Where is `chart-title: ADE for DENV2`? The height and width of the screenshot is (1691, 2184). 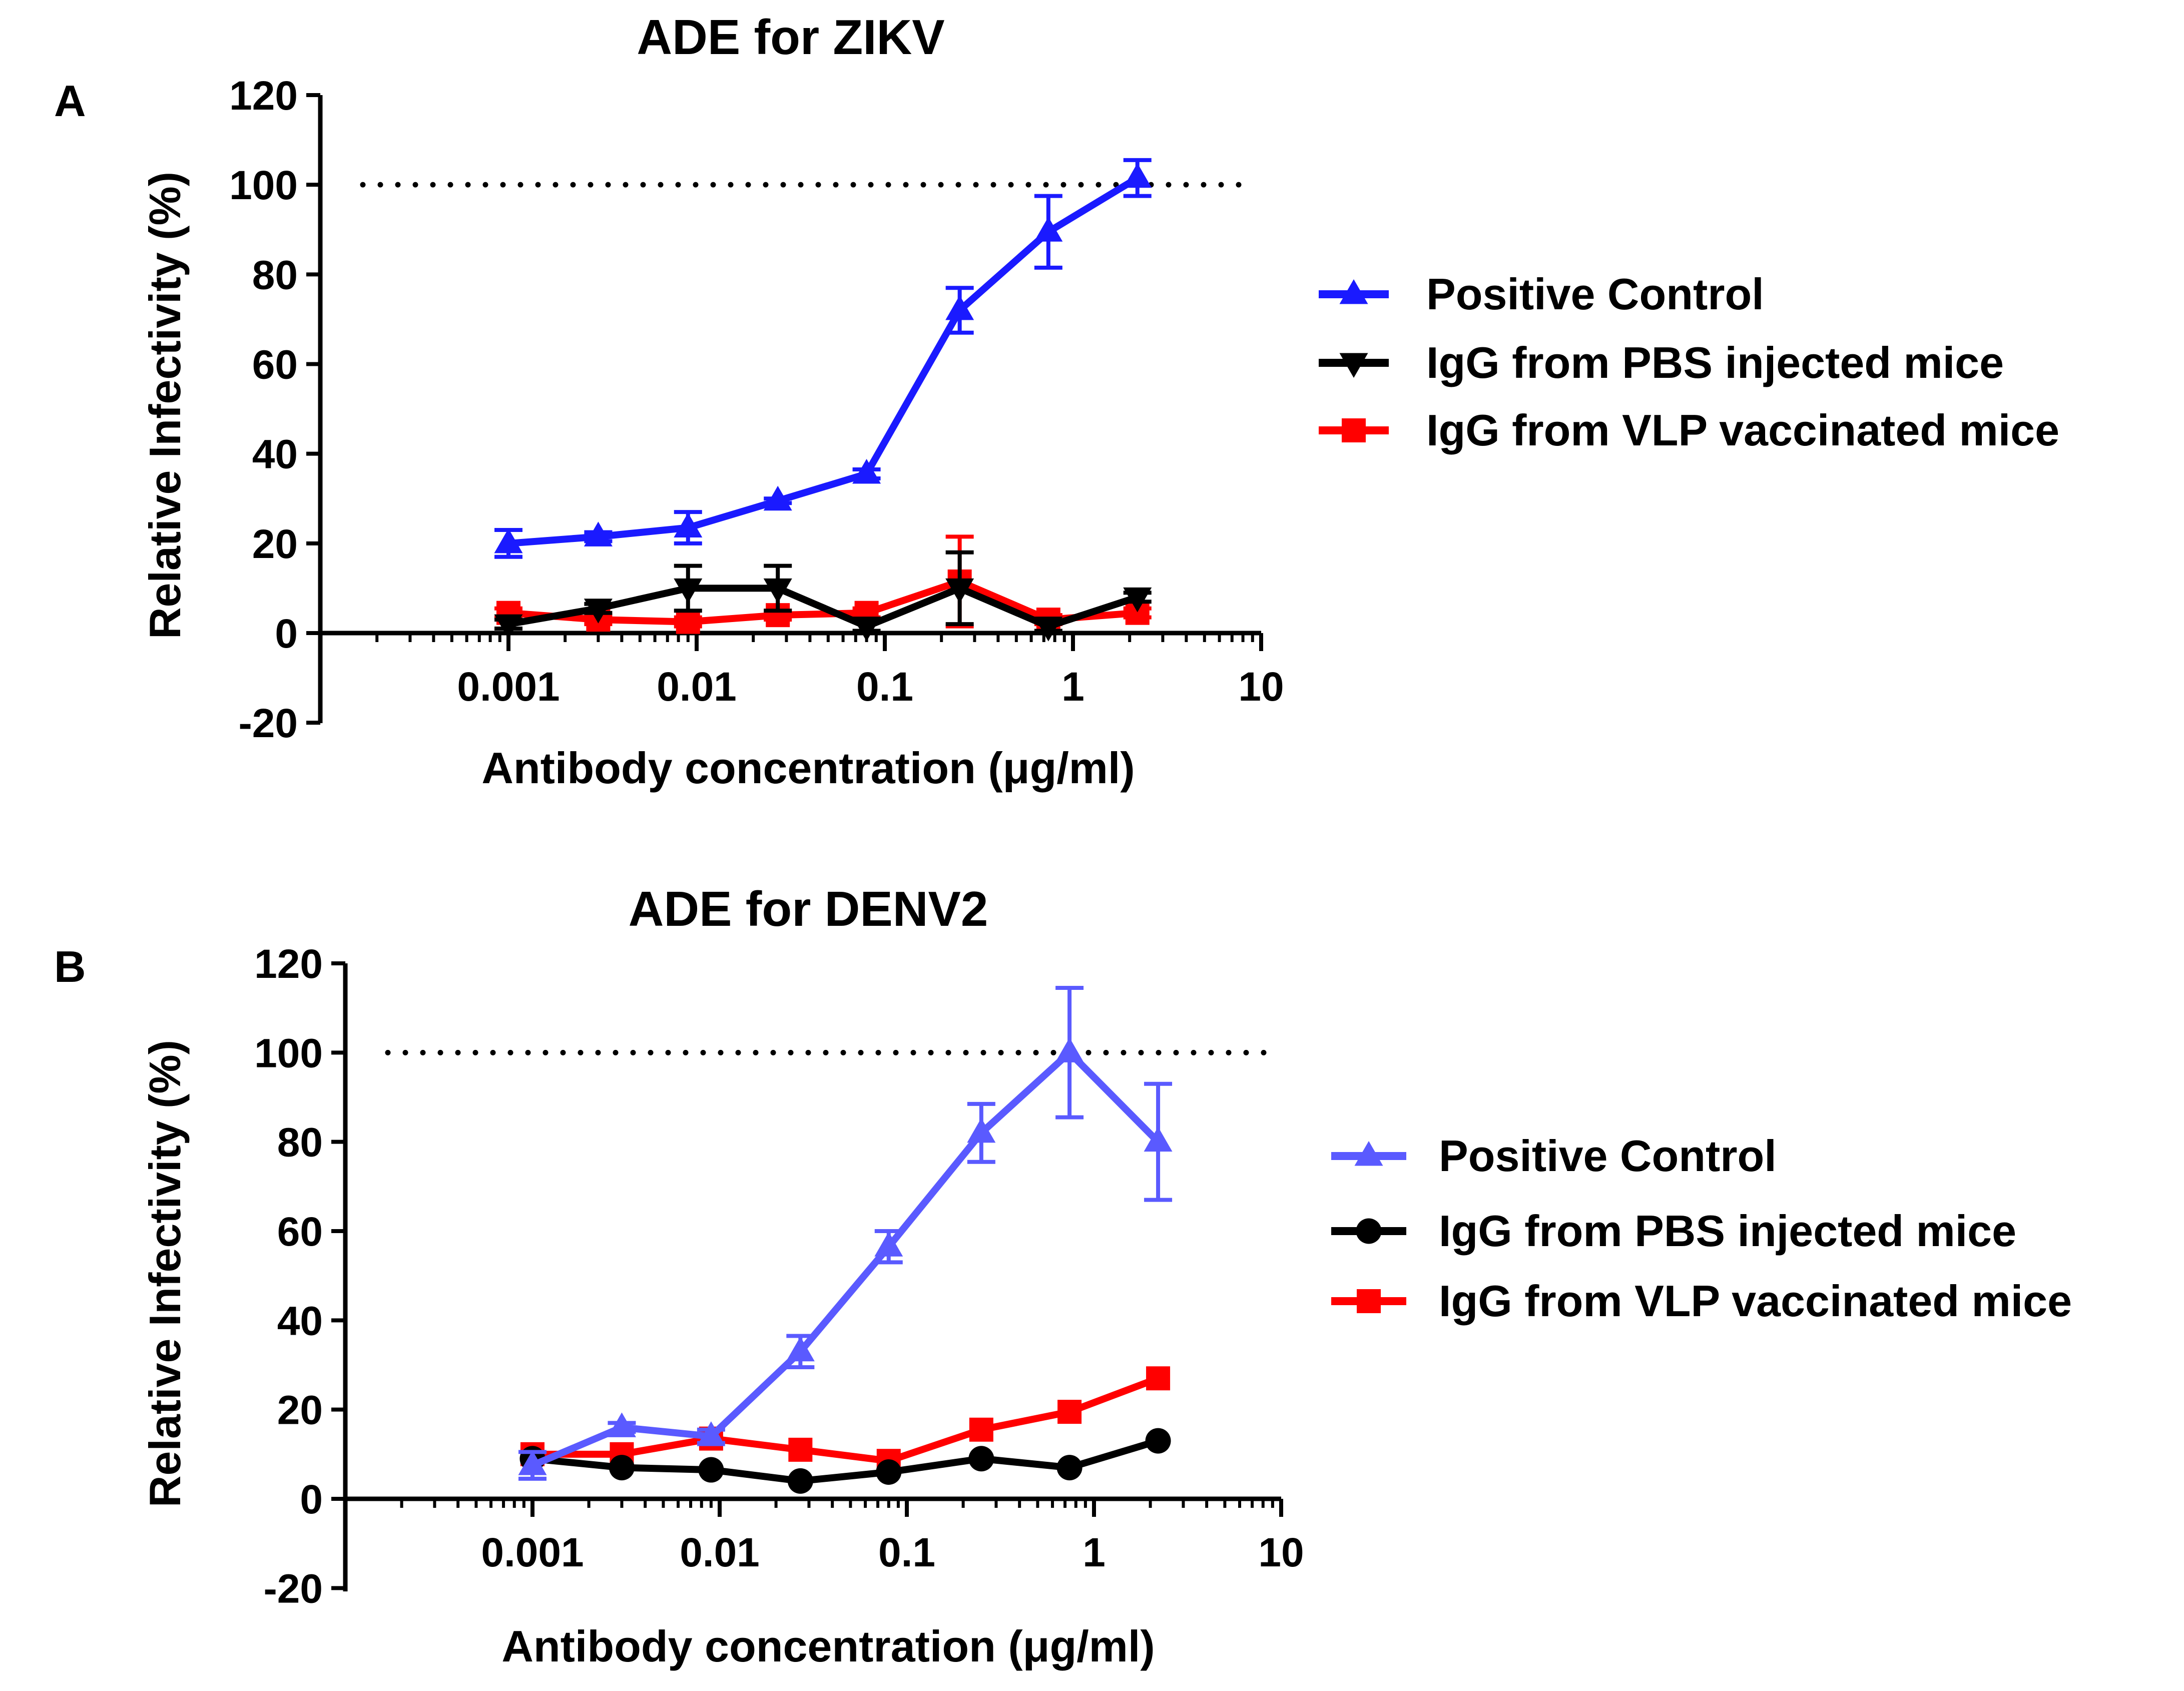 chart-title: ADE for DENV2 is located at coordinates (808, 909).